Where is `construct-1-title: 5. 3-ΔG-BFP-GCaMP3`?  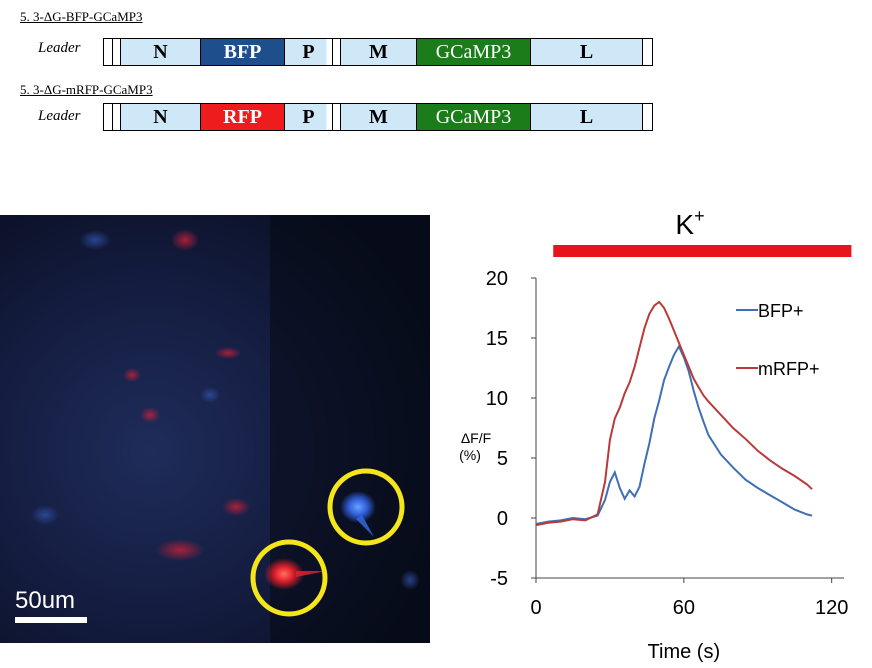 construct-1-title: 5. 3-ΔG-BFP-GCaMP3 is located at coordinates (81, 16).